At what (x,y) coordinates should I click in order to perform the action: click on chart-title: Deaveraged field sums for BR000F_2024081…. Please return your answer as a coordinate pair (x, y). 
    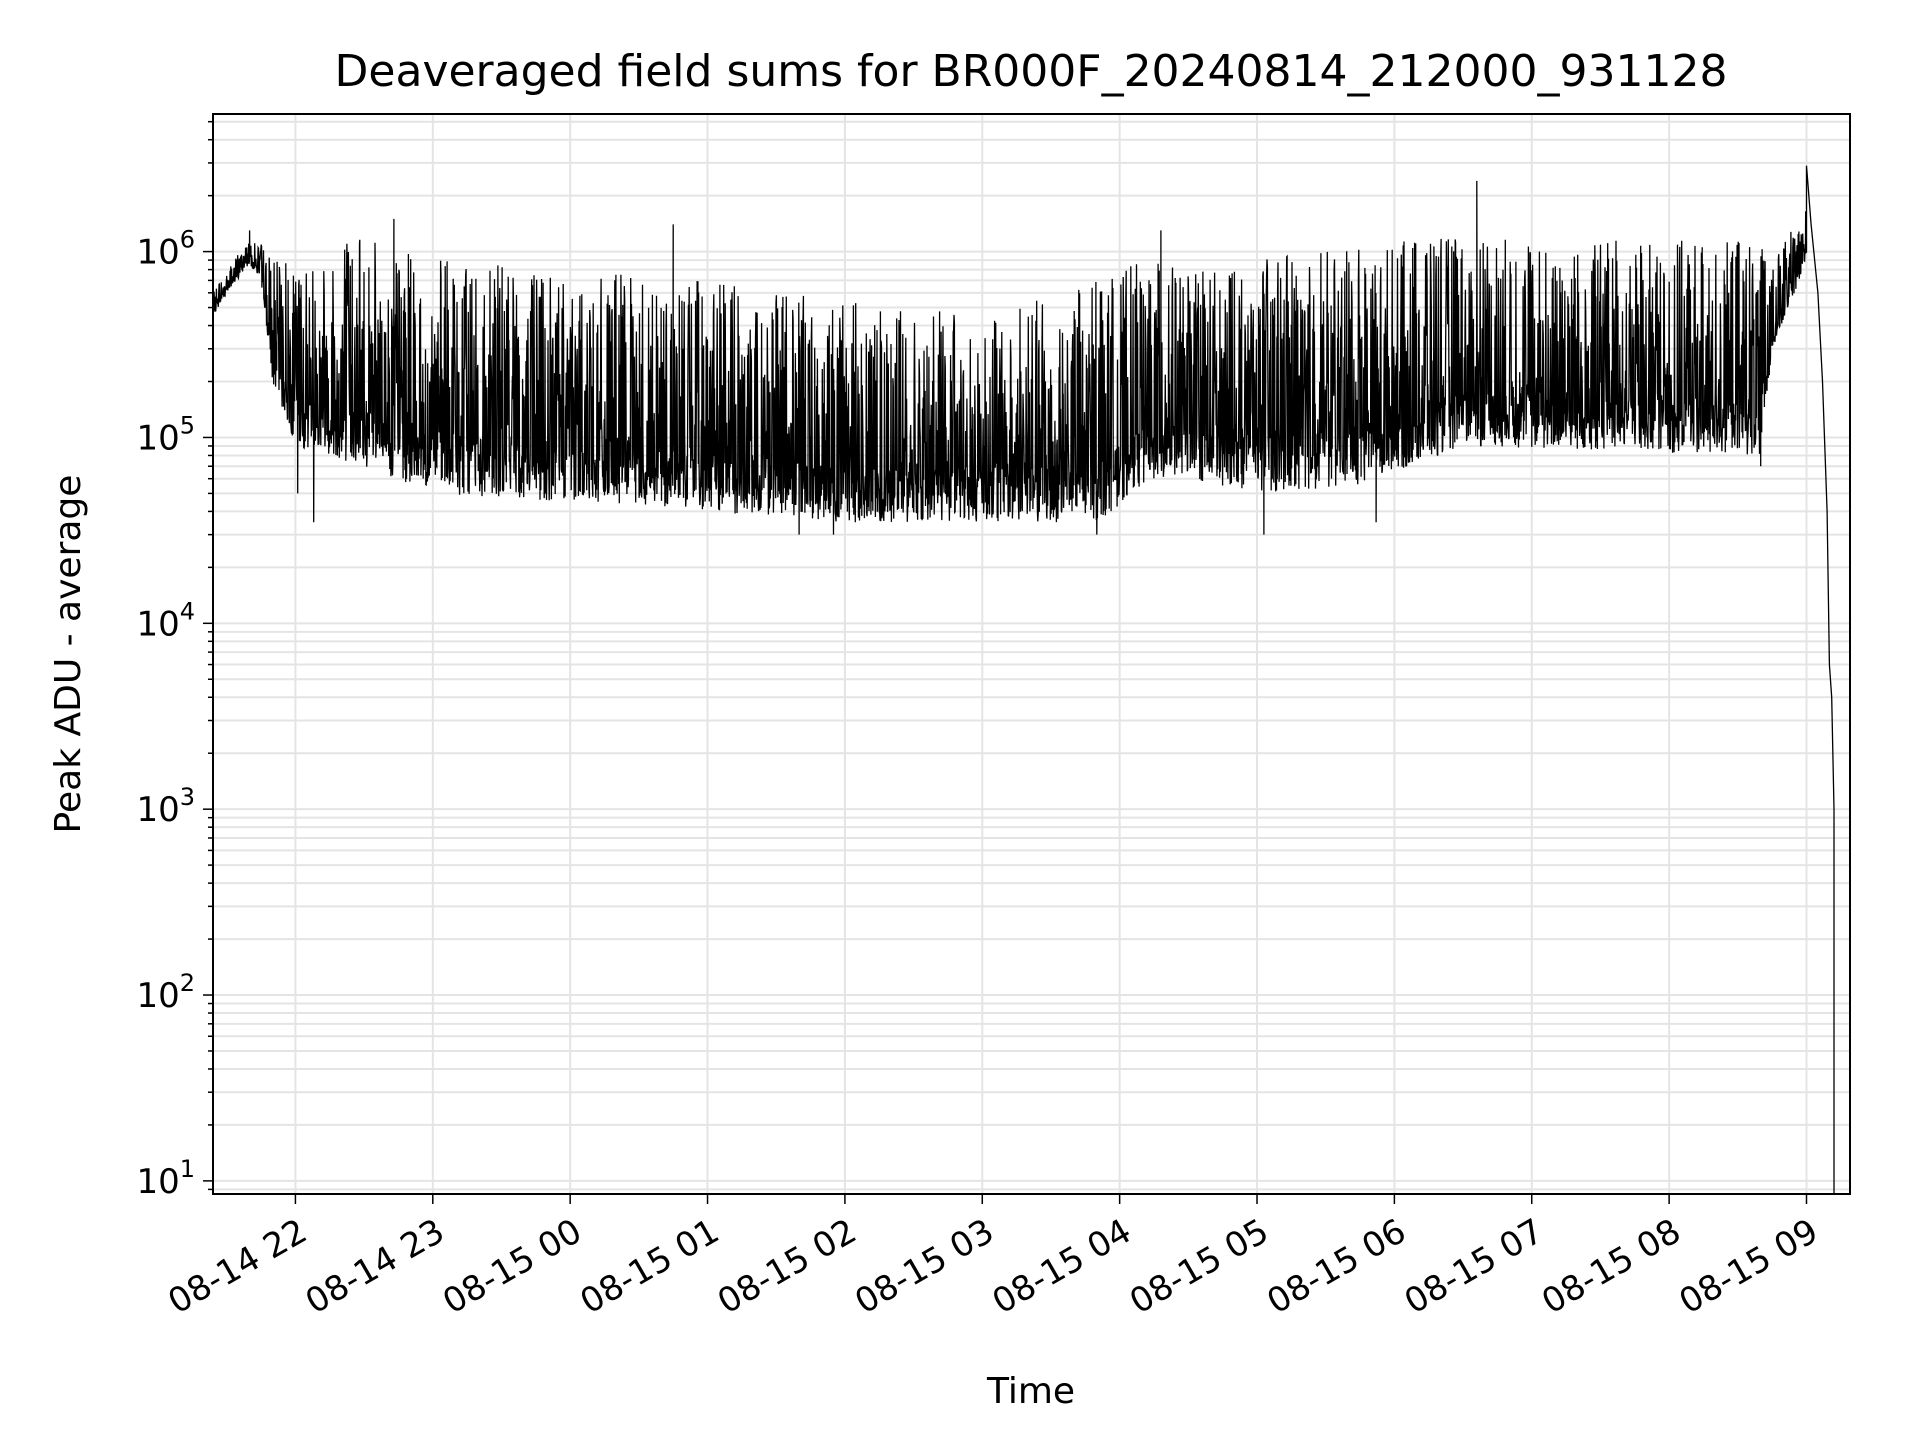
    Looking at the image, I should click on (1031, 71).